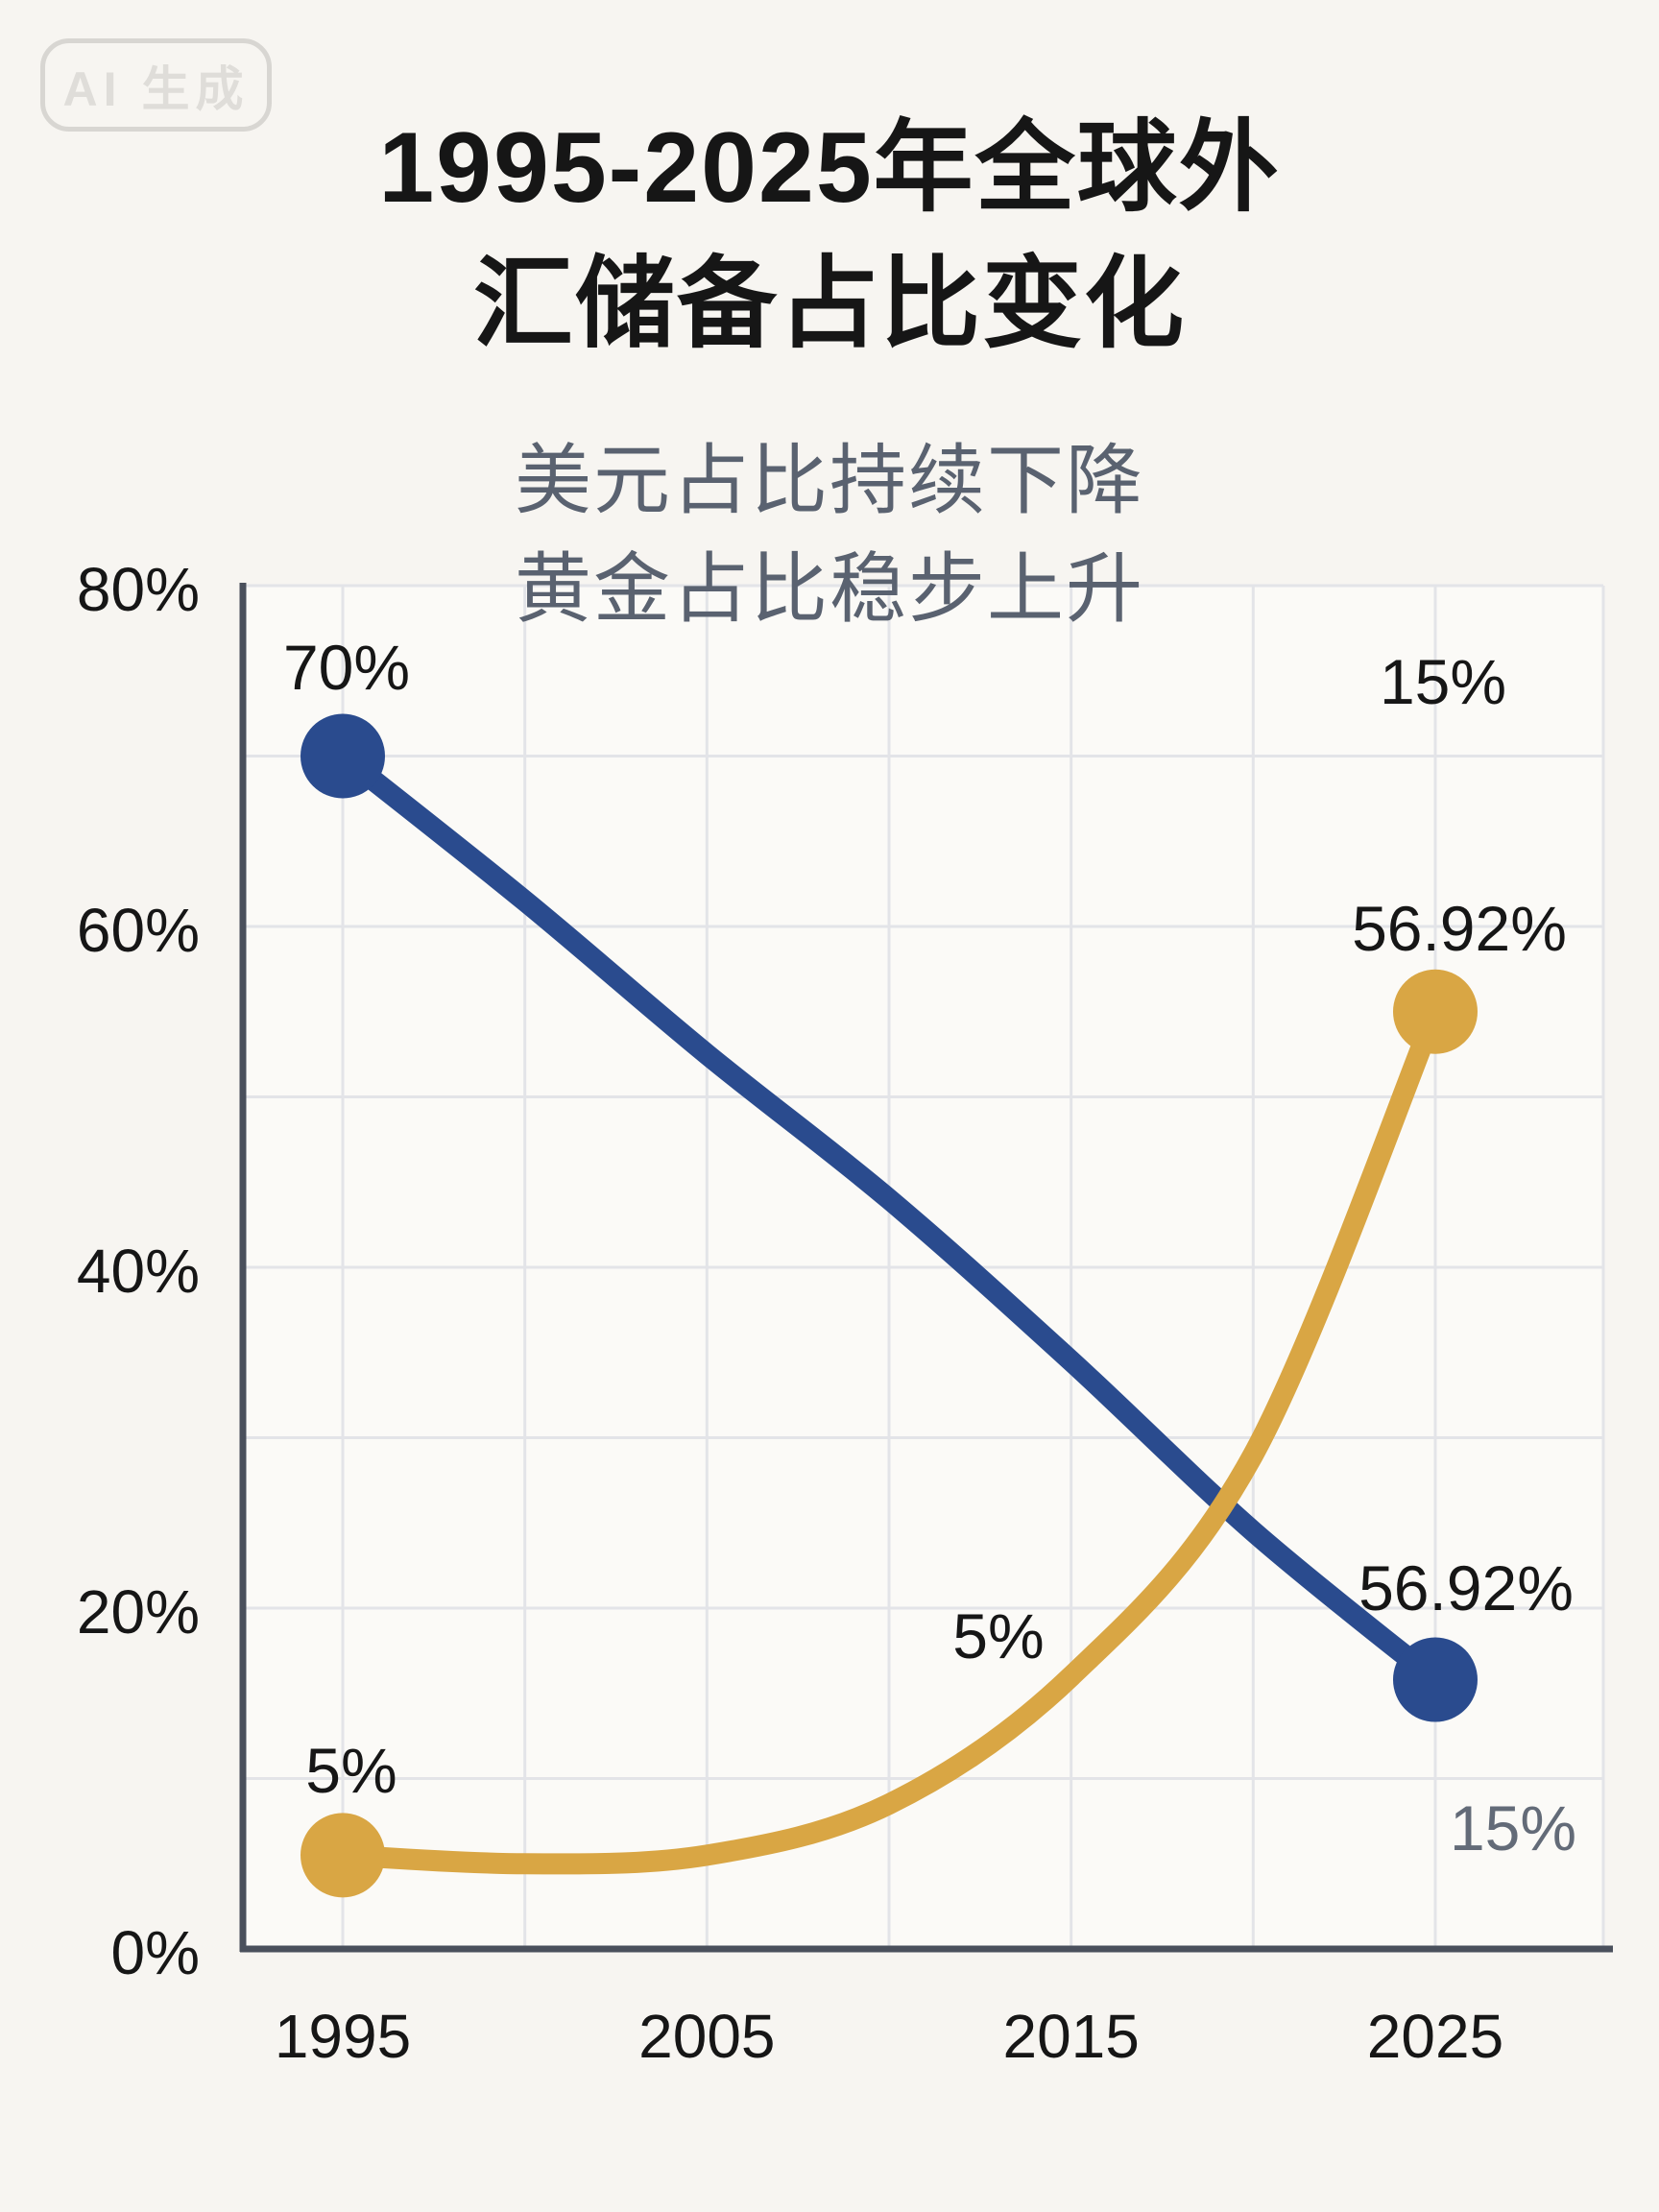 Image resolution: width=1659 pixels, height=2212 pixels. I want to click on x-tick-labels: 1995 2005 2015 2025, so click(889, 2036).